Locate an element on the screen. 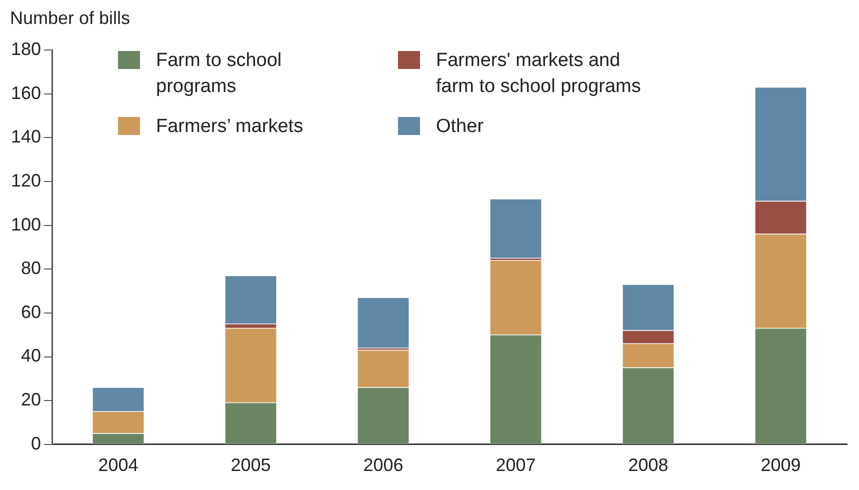 The height and width of the screenshot is (490, 859). y-tick-label: 20 is located at coordinates (31, 400).